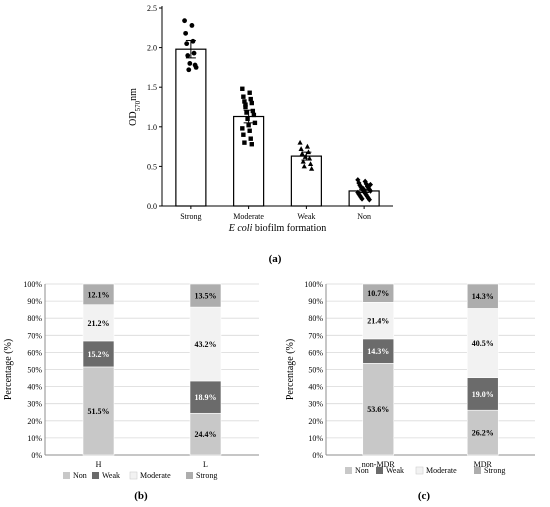  I want to click on y-tick-label: 80%, so click(34, 318).